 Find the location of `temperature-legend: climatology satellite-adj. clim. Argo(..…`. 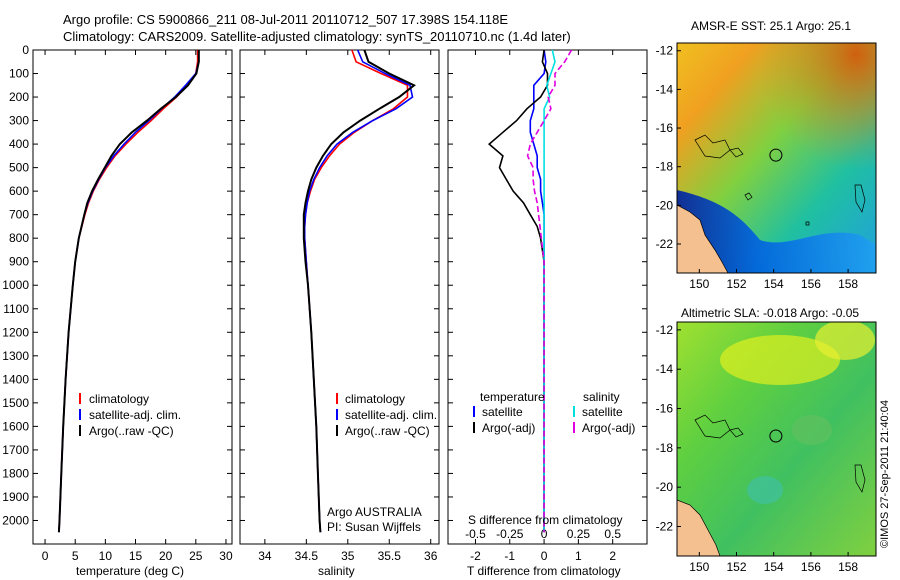

temperature-legend: climatology satellite-adj. clim. Argo(..… is located at coordinates (130, 415).